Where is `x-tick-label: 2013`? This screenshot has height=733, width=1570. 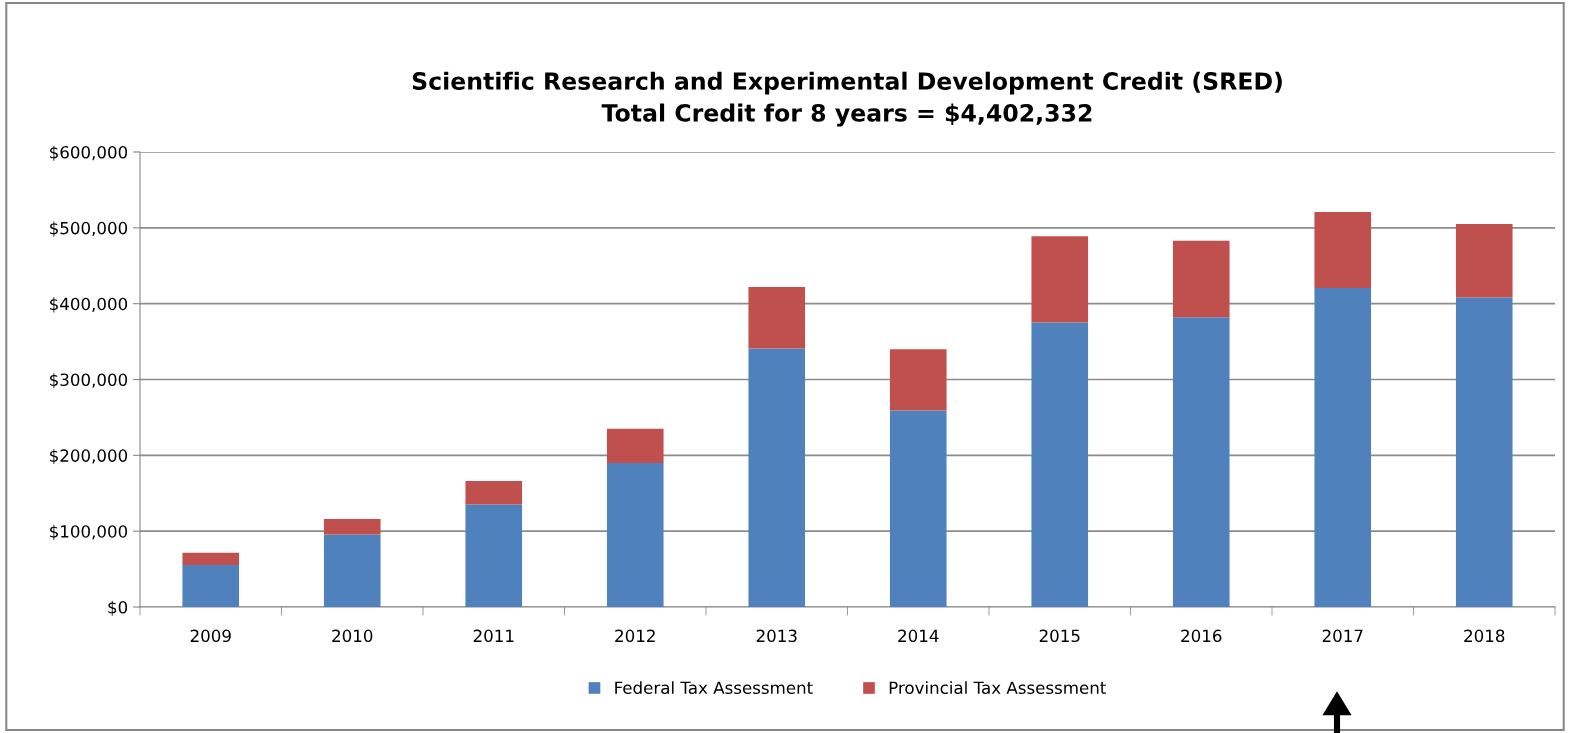
x-tick-label: 2013 is located at coordinates (776, 636).